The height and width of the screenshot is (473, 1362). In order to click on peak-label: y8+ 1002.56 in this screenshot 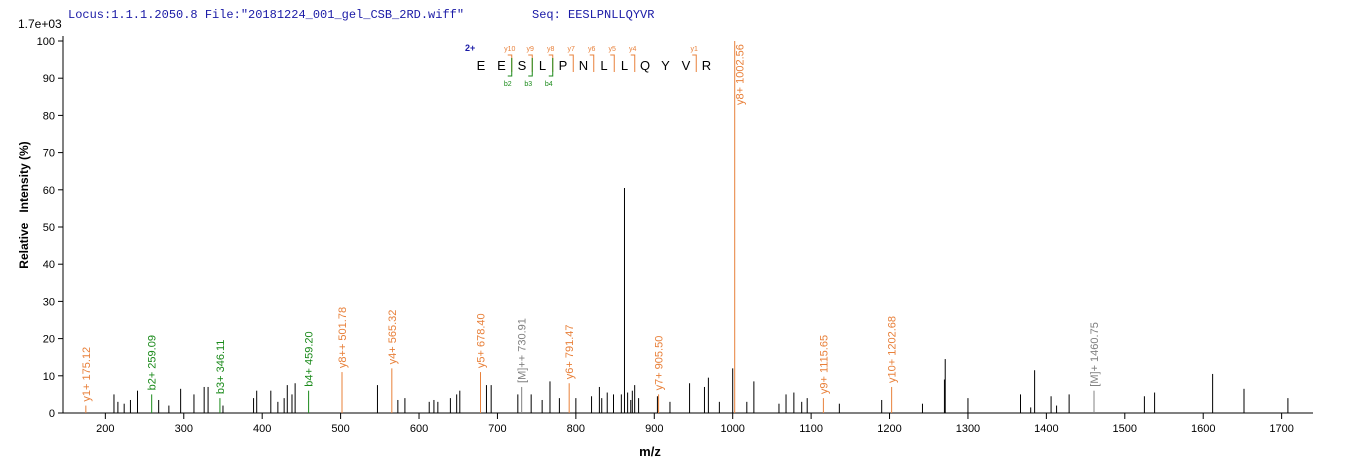, I will do `click(741, 74)`.